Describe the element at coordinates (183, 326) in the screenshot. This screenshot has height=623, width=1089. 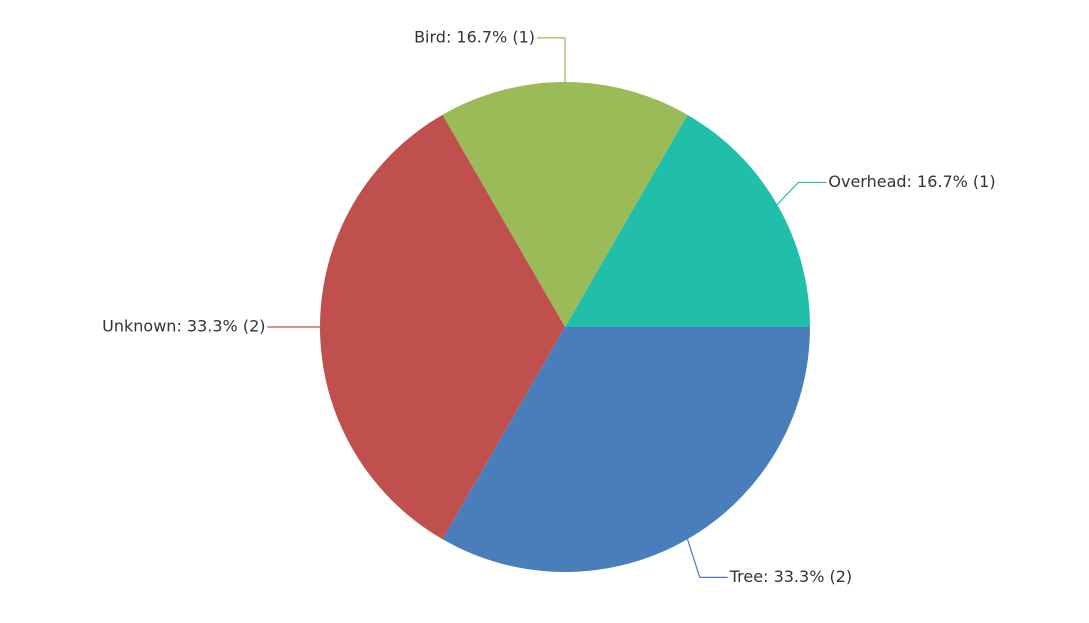
I see `data-label: Unknown: 33.3% (2)` at that location.